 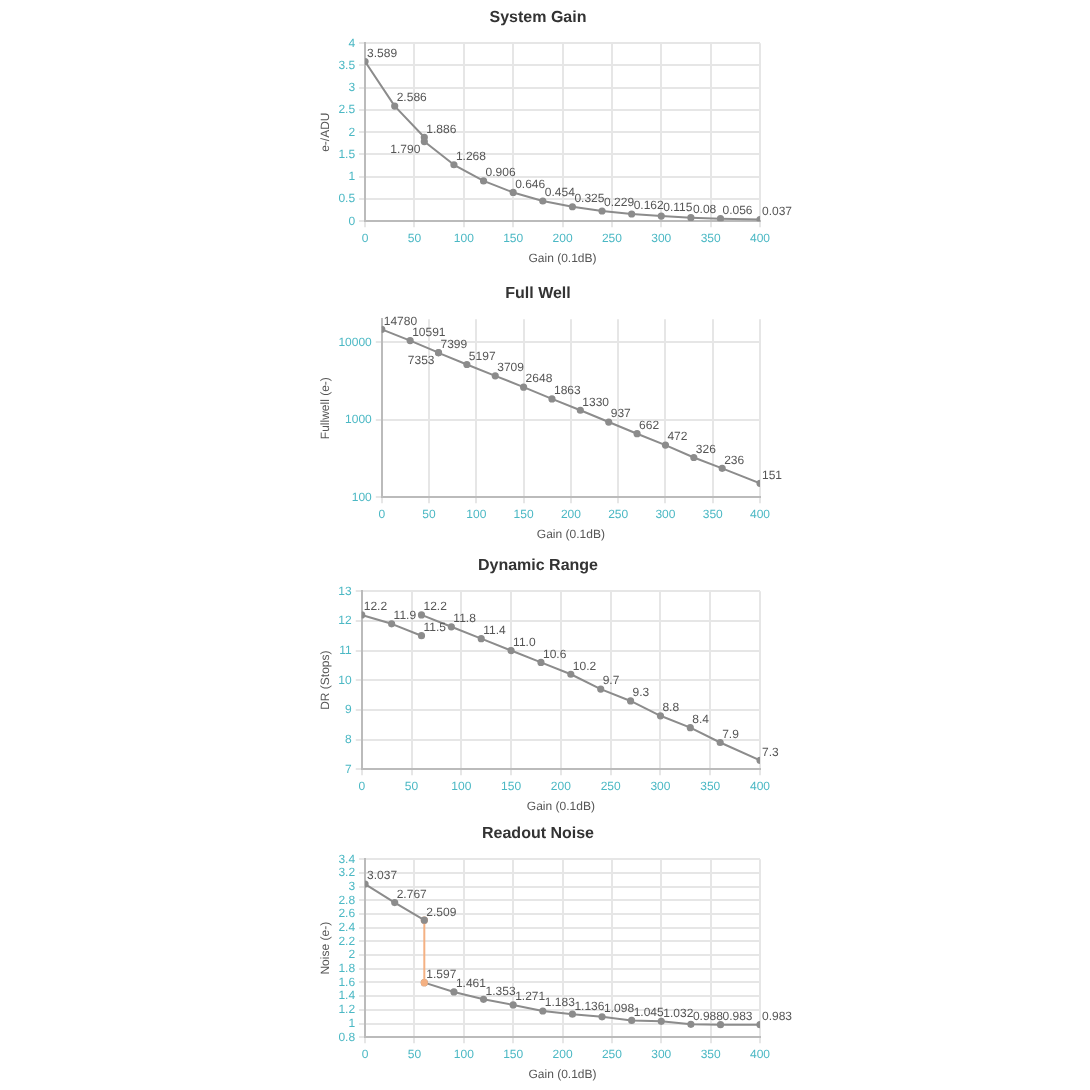 I want to click on chart-title: Dynamic Range, so click(x=538, y=565).